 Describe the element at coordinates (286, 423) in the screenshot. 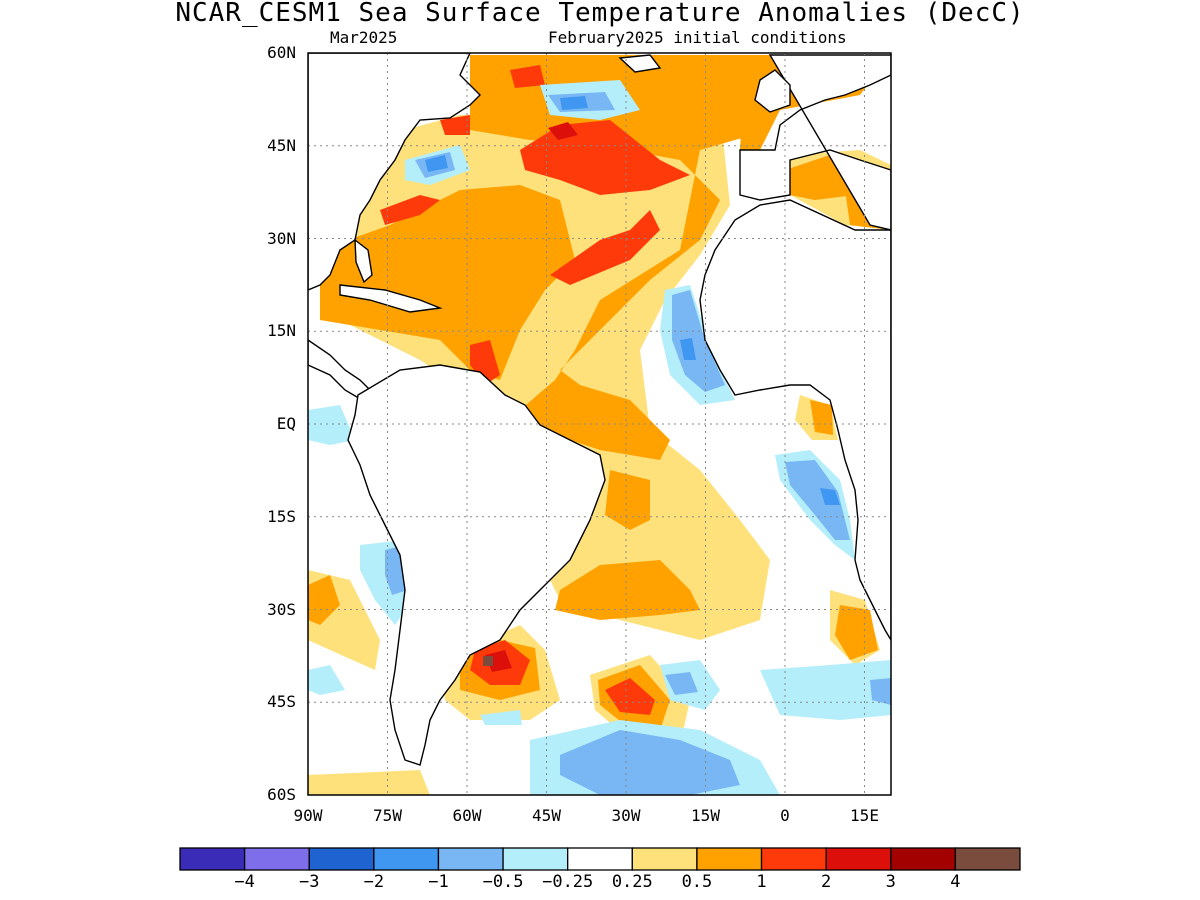

I see `lat-tick-label: EQ` at that location.